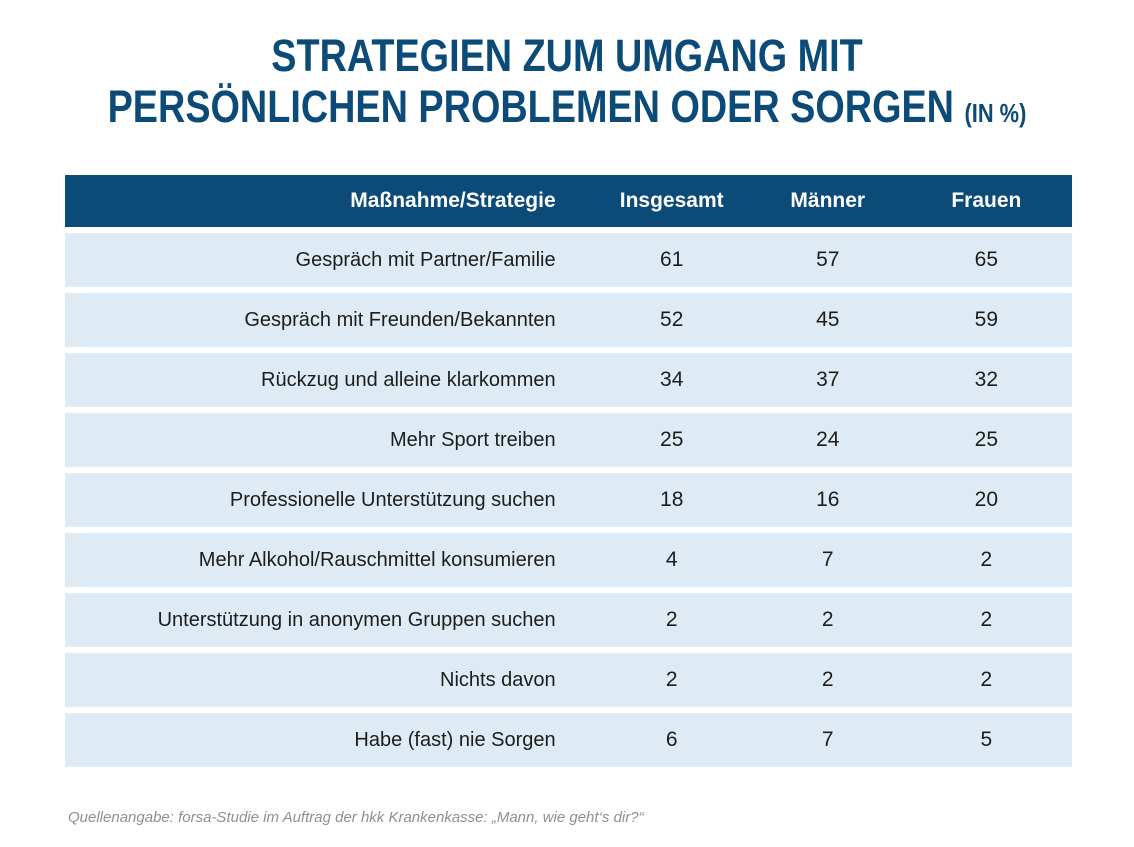 The image size is (1134, 847). What do you see at coordinates (408, 379) in the screenshot?
I see `row-label: Rückzug und alleine klarkommen` at bounding box center [408, 379].